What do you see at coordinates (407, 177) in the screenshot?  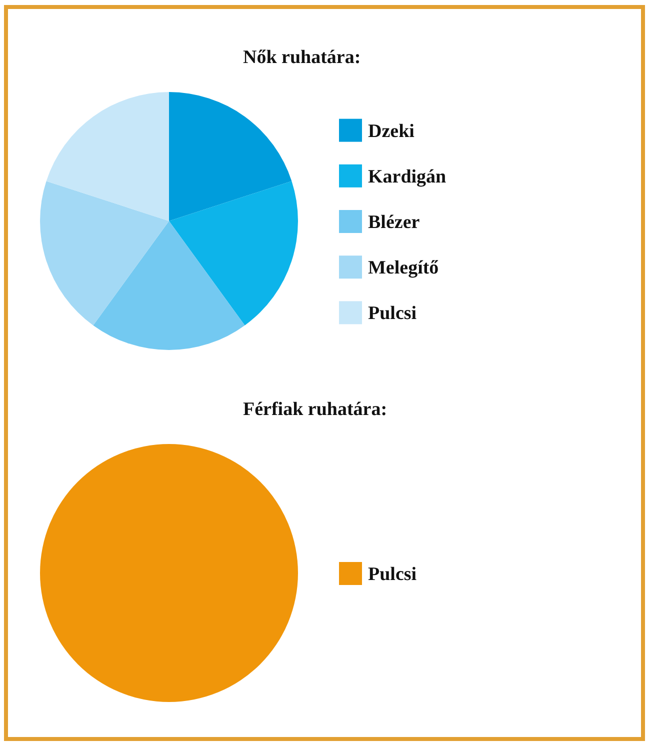 I see `legend-label: Kardigán` at bounding box center [407, 177].